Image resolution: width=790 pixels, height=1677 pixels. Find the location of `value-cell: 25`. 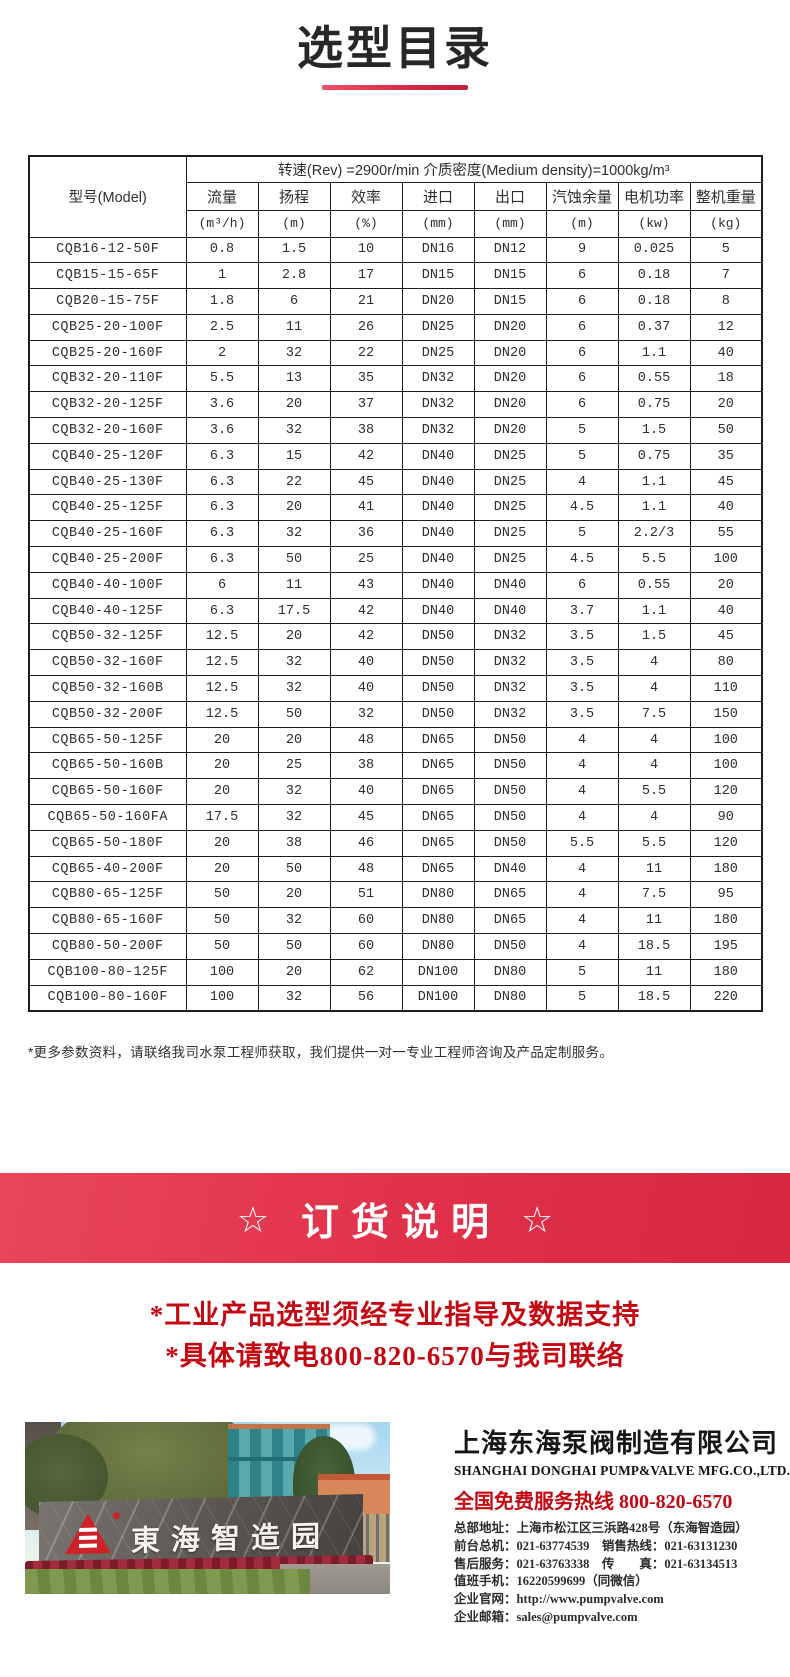

value-cell: 25 is located at coordinates (294, 766).